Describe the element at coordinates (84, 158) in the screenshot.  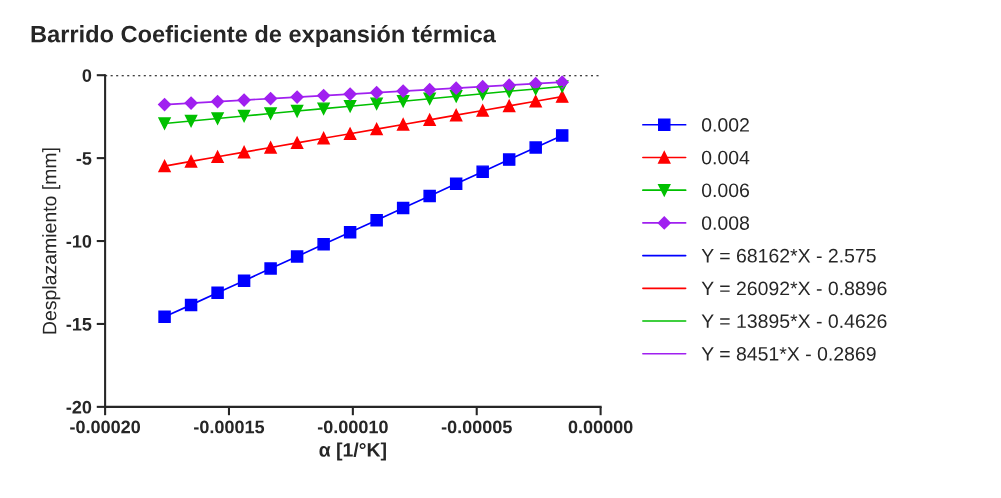
I see `y-tick-label: -5` at that location.